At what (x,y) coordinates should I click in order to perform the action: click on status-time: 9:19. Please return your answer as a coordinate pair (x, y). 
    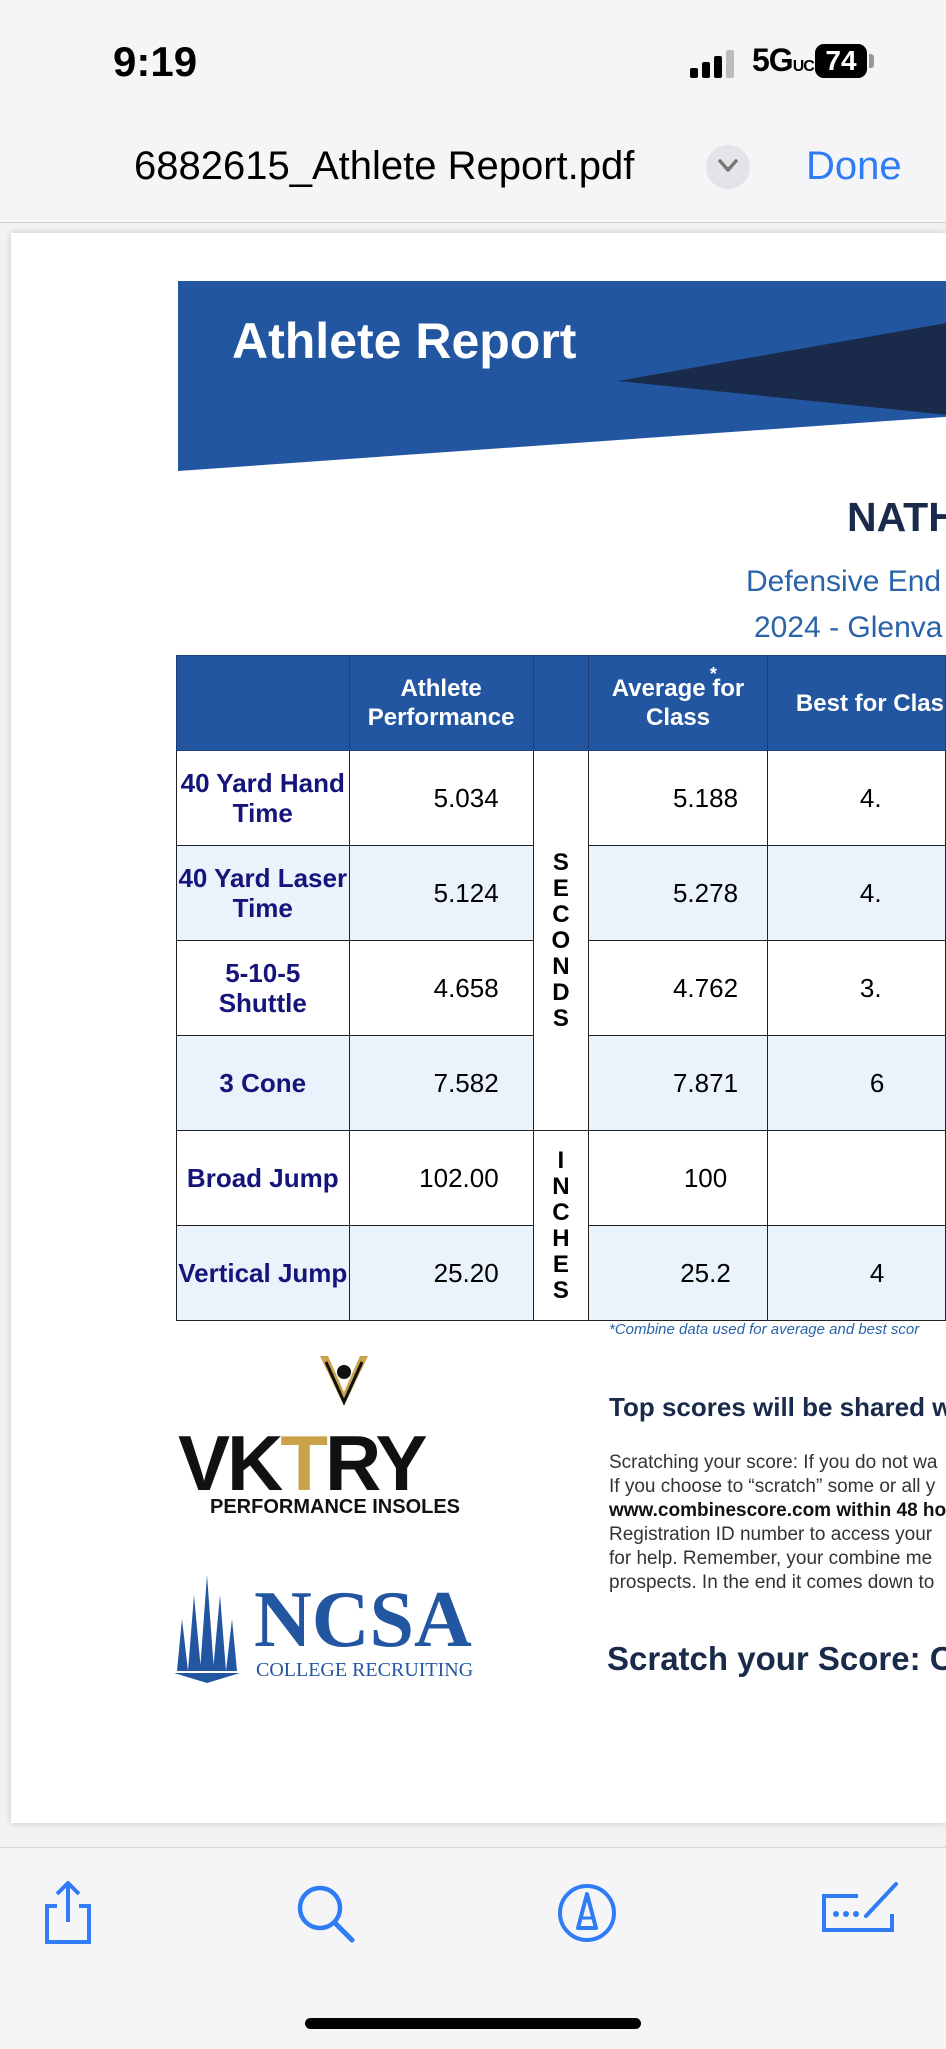
    Looking at the image, I should click on (155, 61).